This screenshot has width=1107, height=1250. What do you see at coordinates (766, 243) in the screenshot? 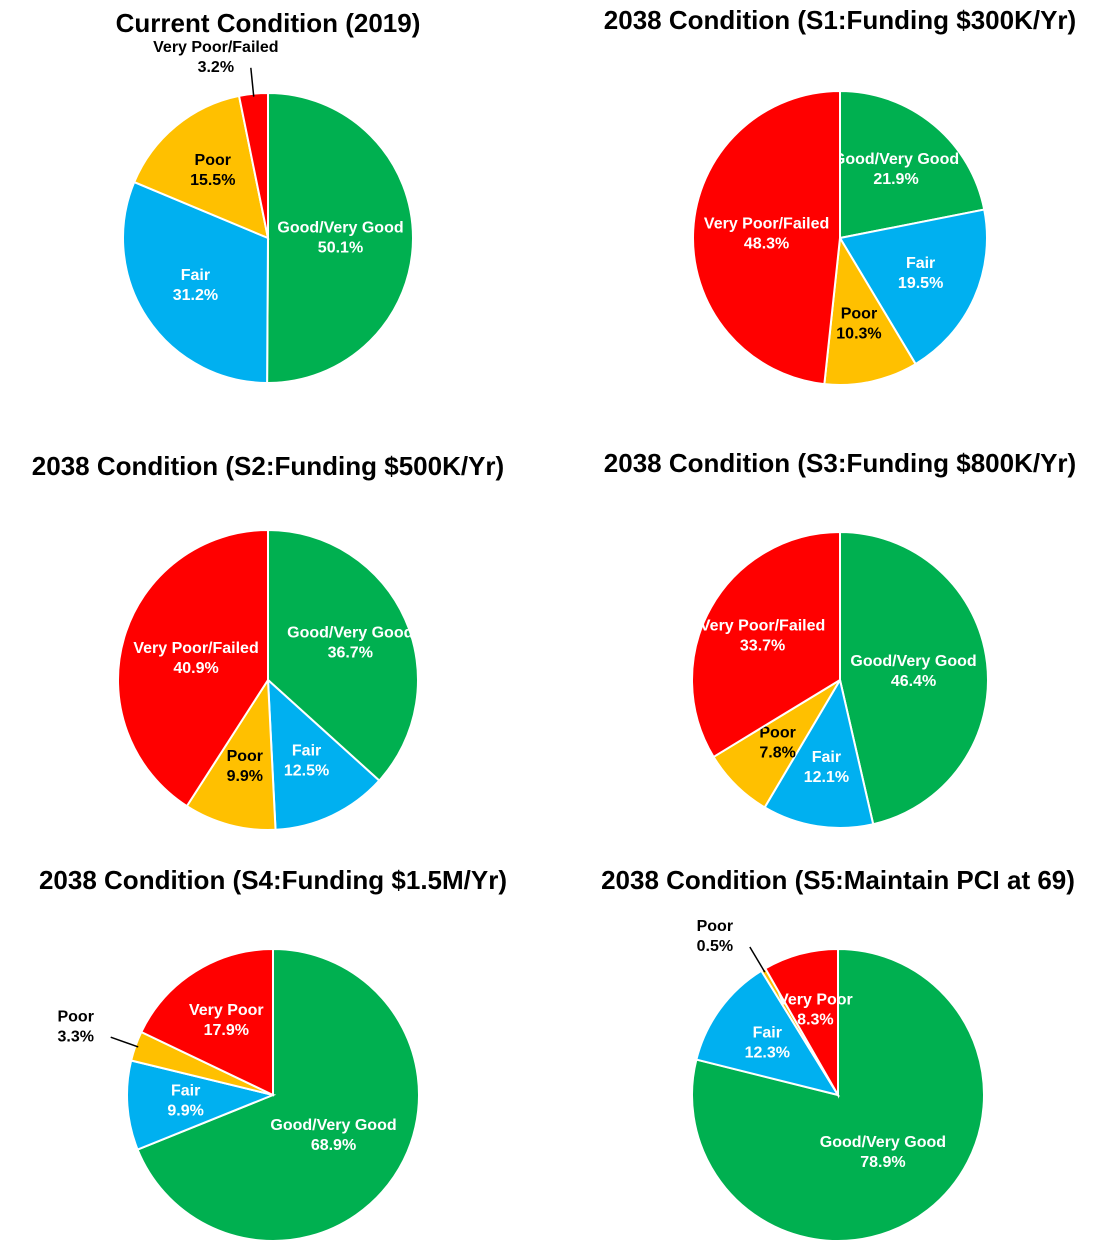
I see `slice-value-label: 48.3%` at bounding box center [766, 243].